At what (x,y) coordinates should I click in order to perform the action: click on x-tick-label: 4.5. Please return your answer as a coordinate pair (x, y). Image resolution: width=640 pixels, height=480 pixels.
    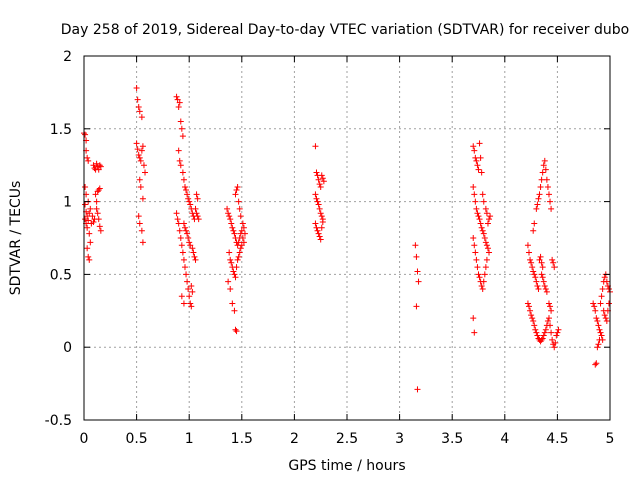
    Looking at the image, I should click on (557, 439).